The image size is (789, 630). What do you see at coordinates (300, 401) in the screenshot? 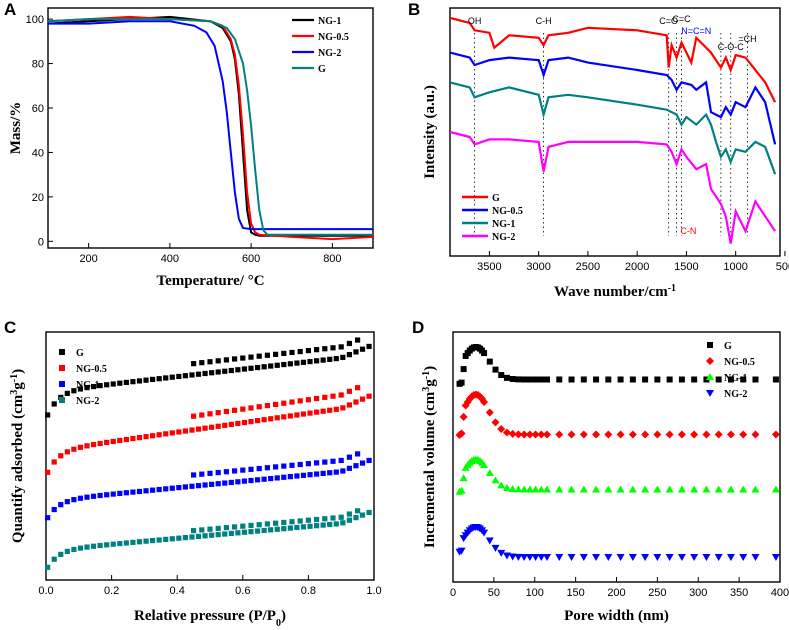
I see `panel-c-desorption-point-NG-0.5-13` at bounding box center [300, 401].